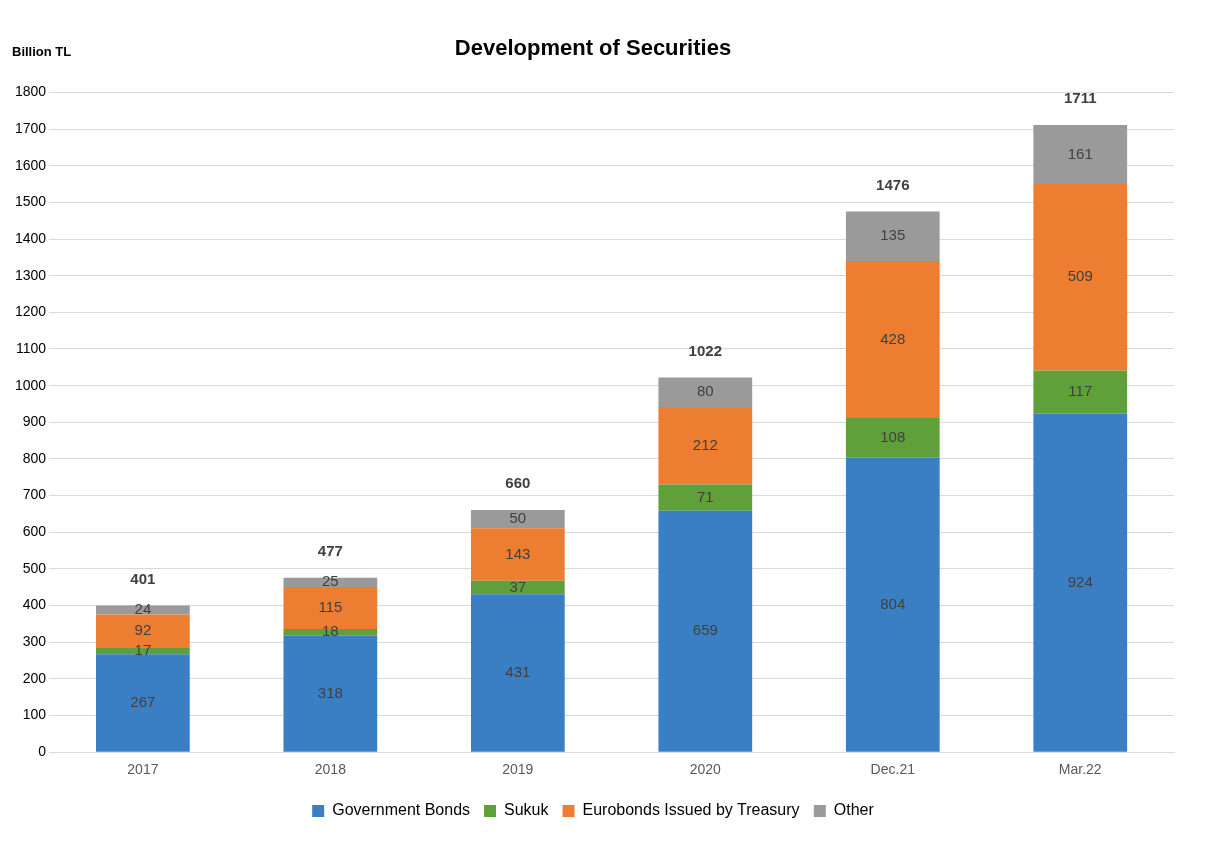  I want to click on total-label: 401, so click(143, 578).